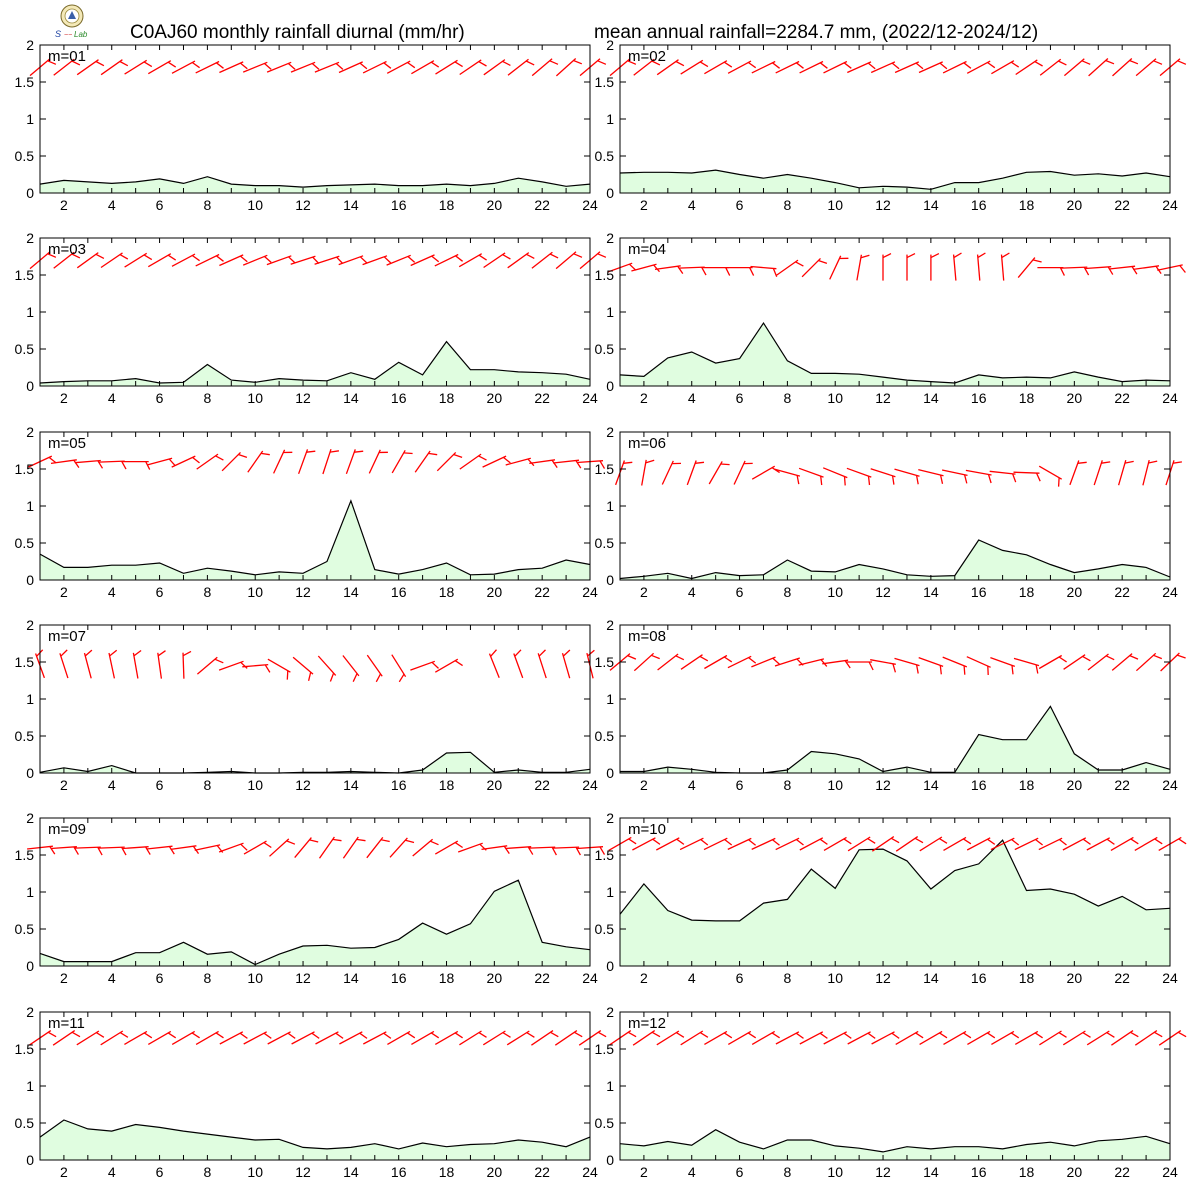 The width and height of the screenshot is (1200, 1200). What do you see at coordinates (160, 205) in the screenshot?
I see `x-tick-label: 6` at bounding box center [160, 205].